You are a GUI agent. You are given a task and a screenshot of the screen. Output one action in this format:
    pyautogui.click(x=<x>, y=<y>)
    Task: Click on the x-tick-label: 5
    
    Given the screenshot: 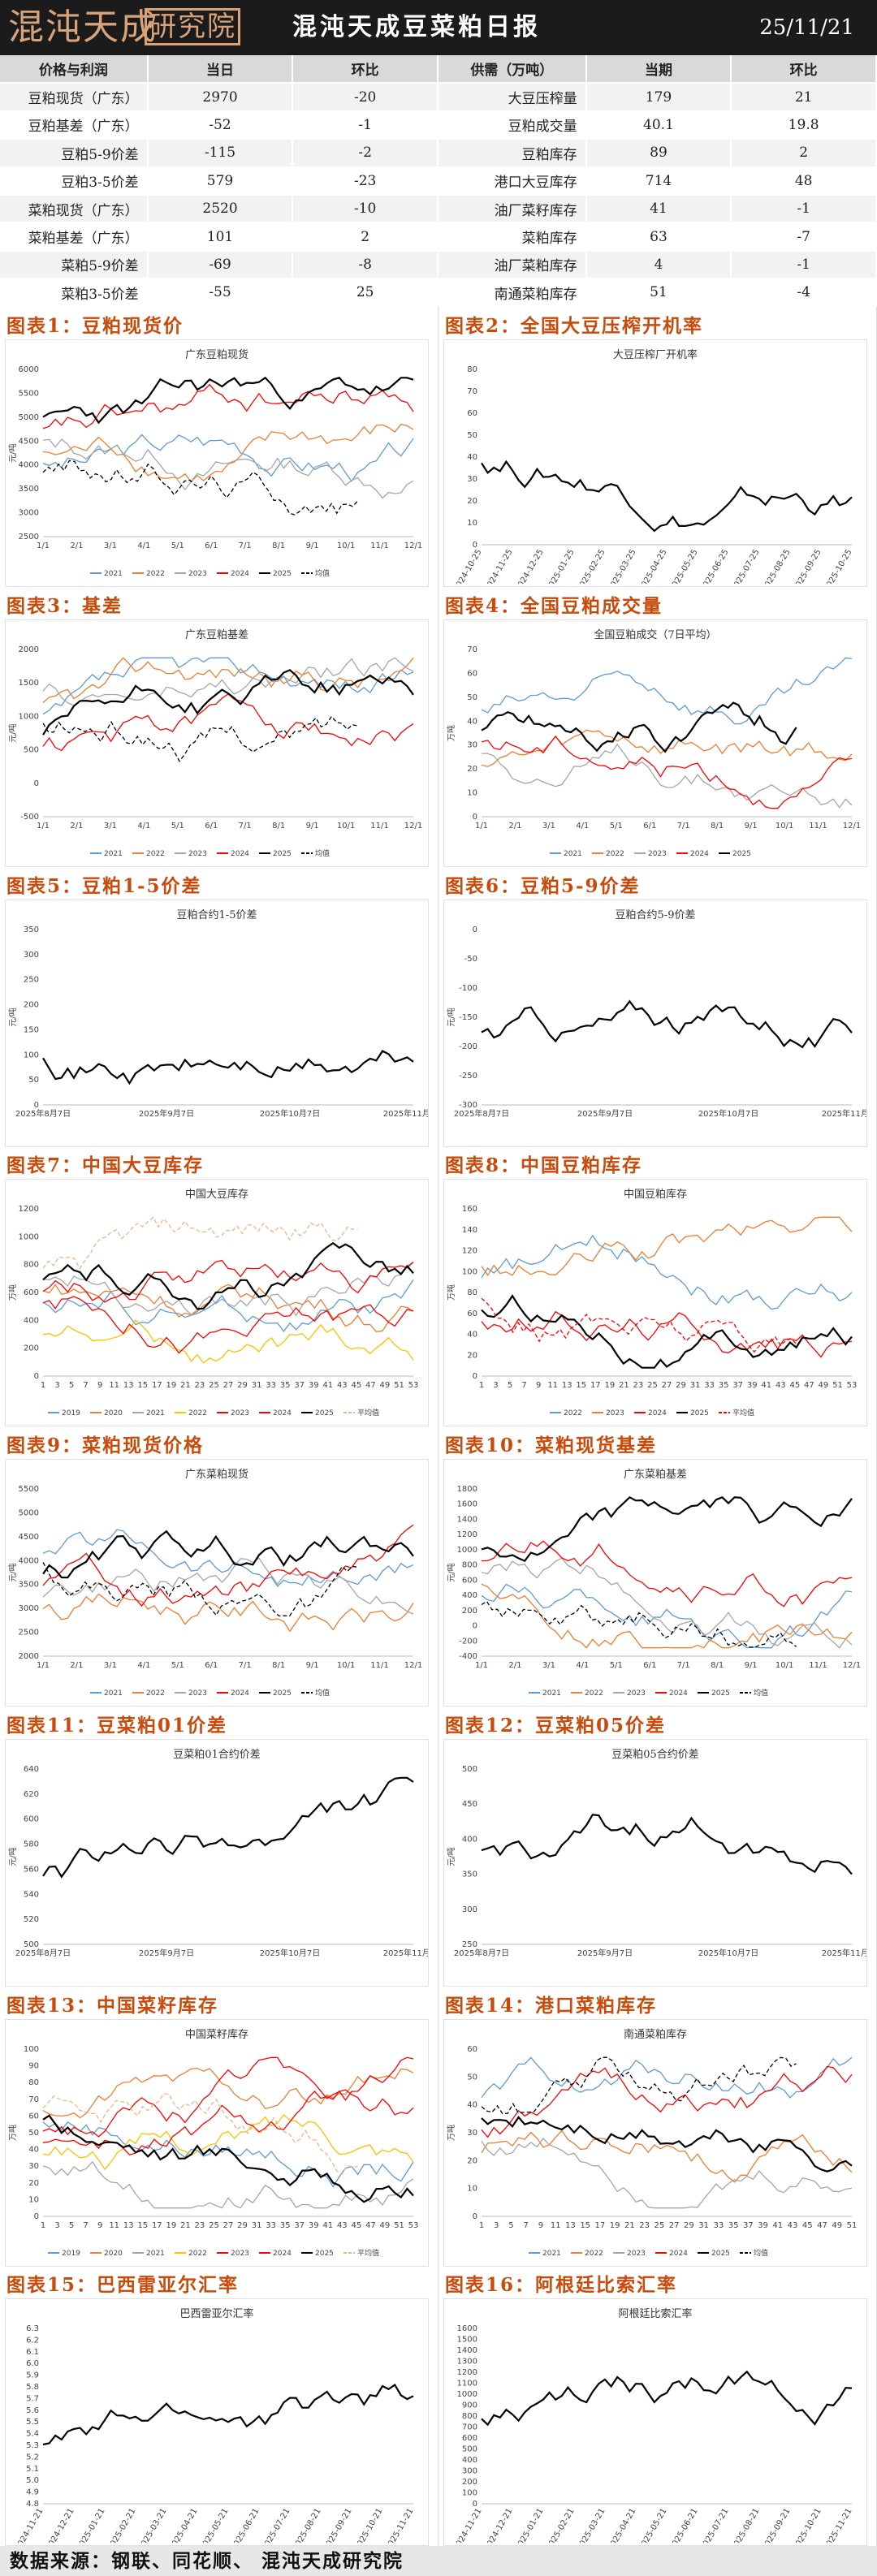 What is the action you would take?
    pyautogui.click(x=510, y=1385)
    